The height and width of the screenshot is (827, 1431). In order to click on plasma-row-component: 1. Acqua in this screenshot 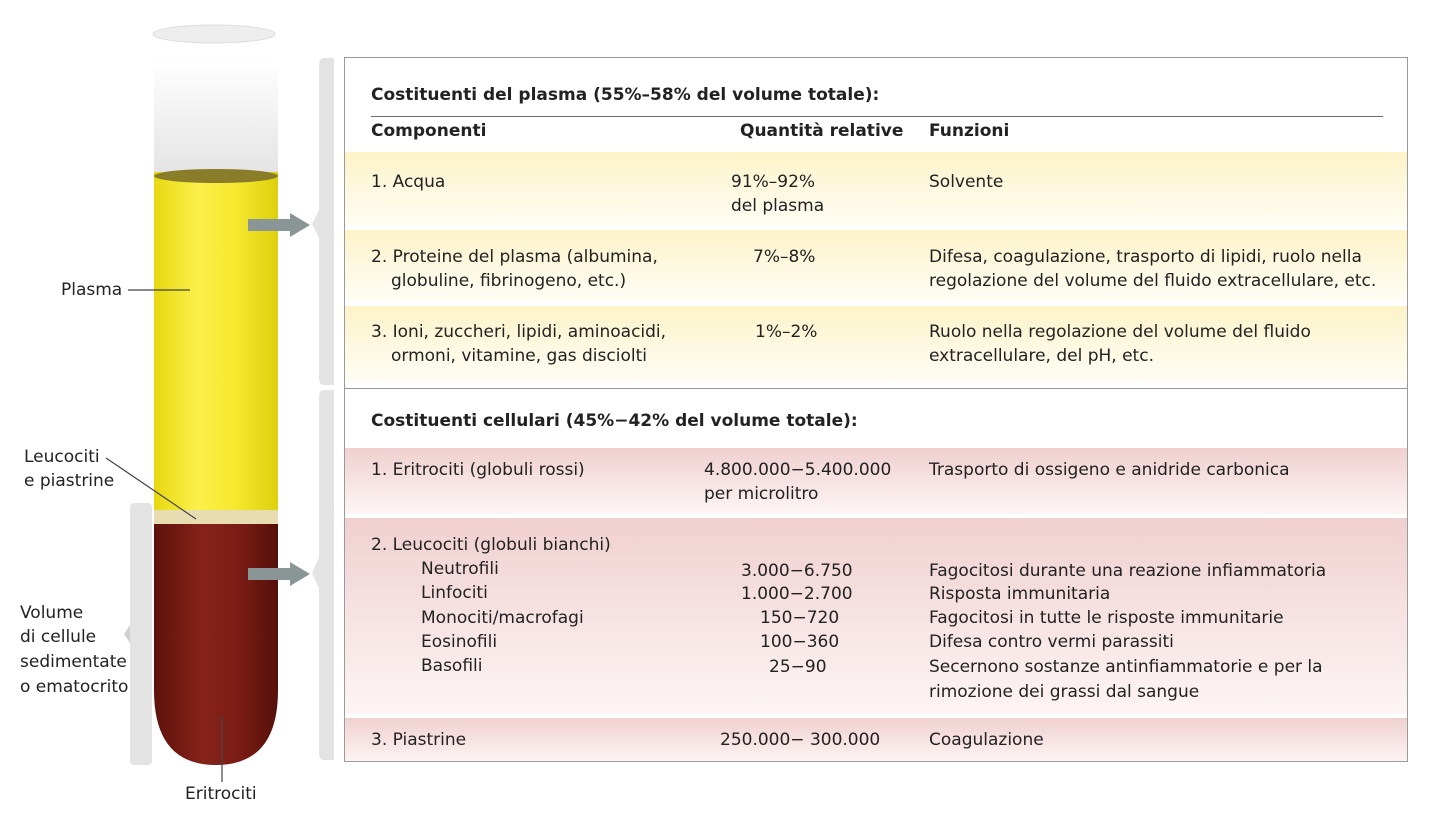, I will do `click(408, 182)`.